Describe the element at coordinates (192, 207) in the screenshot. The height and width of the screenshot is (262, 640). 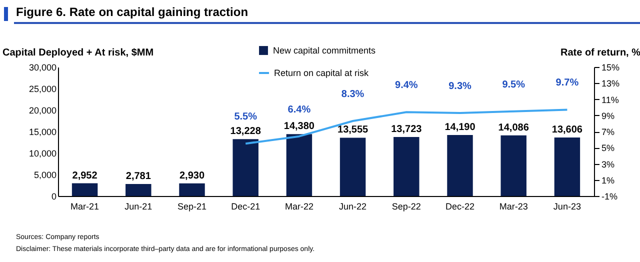
I see `x-tick-label: Sep-21` at that location.